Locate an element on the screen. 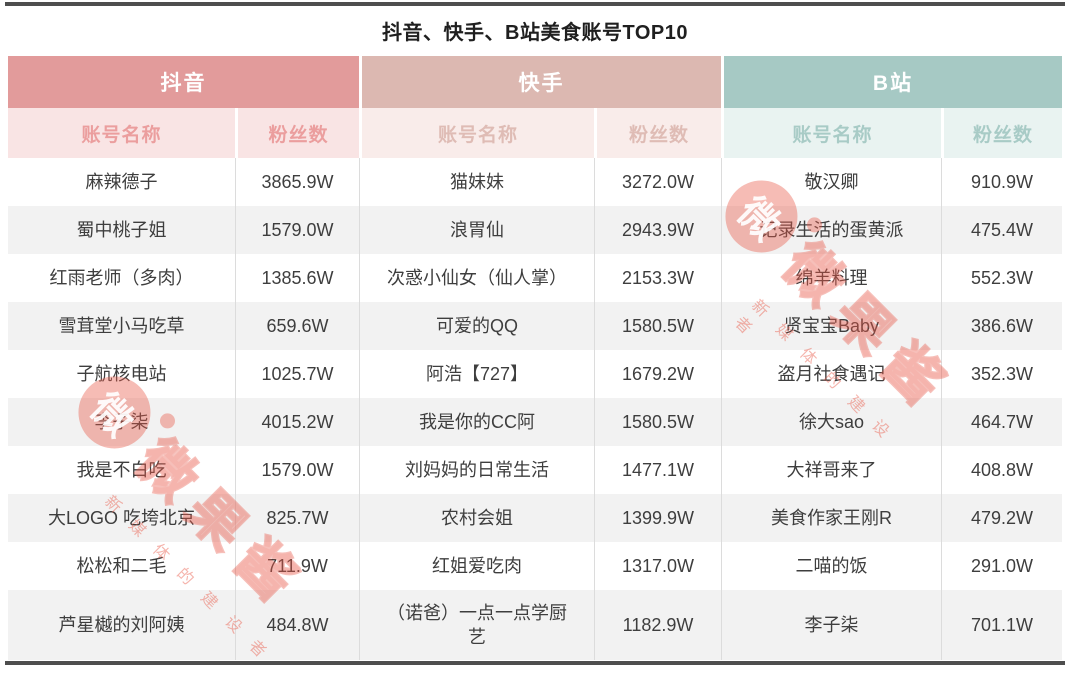  fans-count-cell: 475.4W is located at coordinates (1001, 230).